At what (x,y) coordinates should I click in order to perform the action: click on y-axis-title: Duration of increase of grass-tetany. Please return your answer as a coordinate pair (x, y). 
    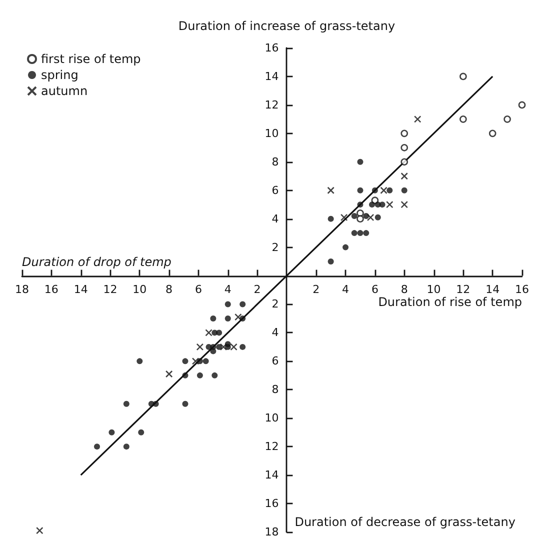
    Looking at the image, I should click on (287, 26).